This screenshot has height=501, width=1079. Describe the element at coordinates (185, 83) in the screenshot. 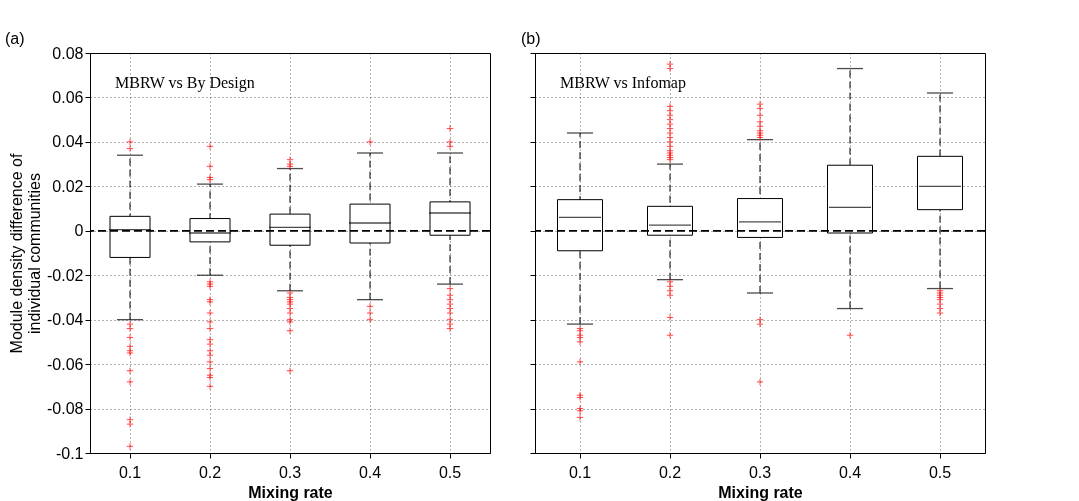

I see `annotation: MBRW vs By Design` at that location.